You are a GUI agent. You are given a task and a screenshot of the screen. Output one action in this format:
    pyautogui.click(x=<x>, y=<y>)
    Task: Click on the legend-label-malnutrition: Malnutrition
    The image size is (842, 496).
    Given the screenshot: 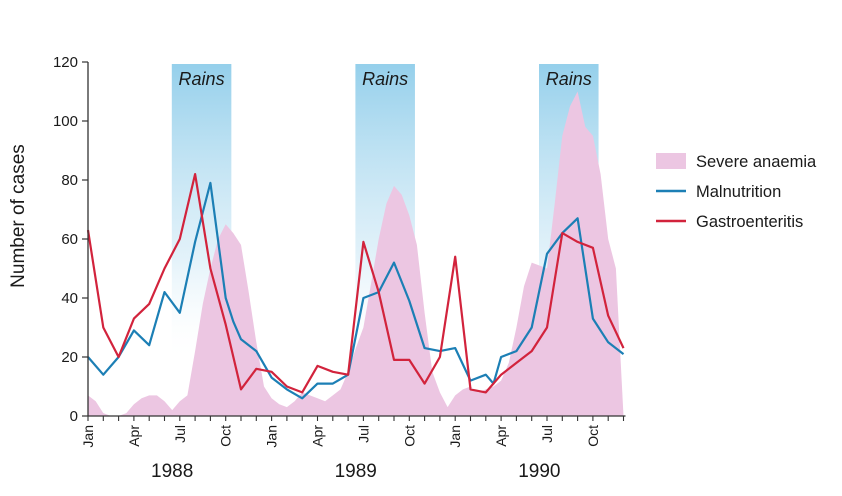 What is the action you would take?
    pyautogui.click(x=738, y=192)
    